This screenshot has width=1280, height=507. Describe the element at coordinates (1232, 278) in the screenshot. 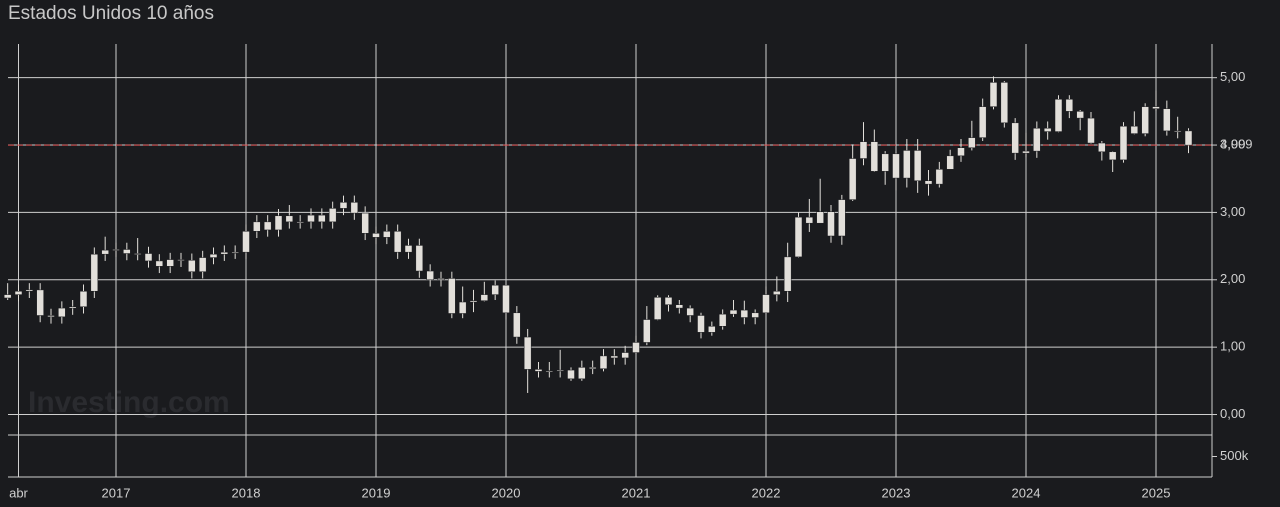

I see `y-tick-label: 2,00` at that location.